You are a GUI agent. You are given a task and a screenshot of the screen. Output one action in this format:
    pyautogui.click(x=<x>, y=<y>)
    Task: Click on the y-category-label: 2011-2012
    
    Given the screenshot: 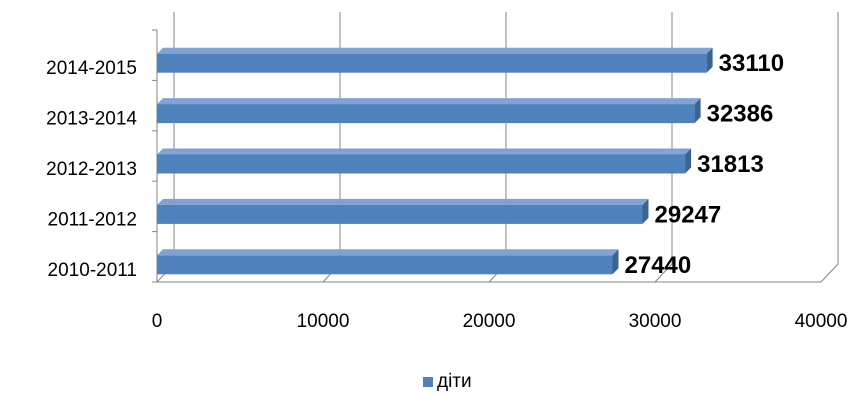 What is the action you would take?
    pyautogui.click(x=92, y=219)
    